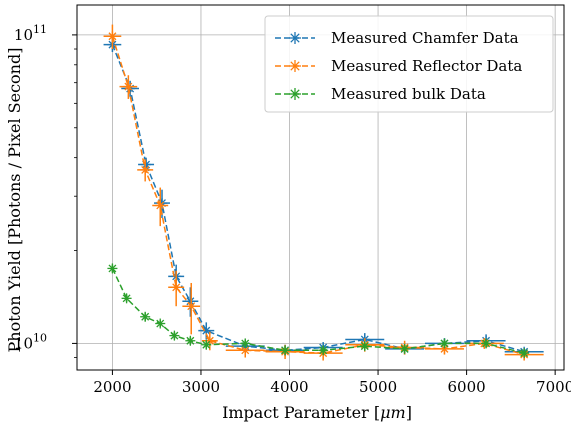 The width and height of the screenshot is (571, 424). Describe the element at coordinates (201, 387) in the screenshot. I see `x-tick-label: 3000` at that location.